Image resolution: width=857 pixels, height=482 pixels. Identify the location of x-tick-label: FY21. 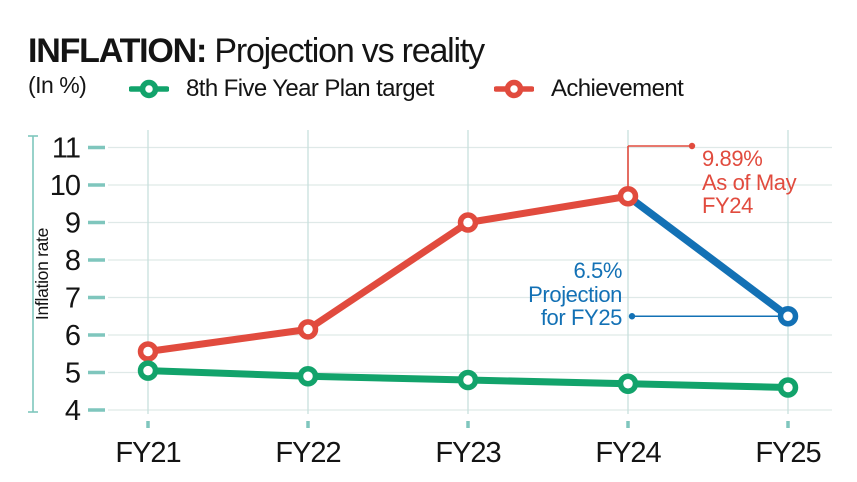
(147, 453).